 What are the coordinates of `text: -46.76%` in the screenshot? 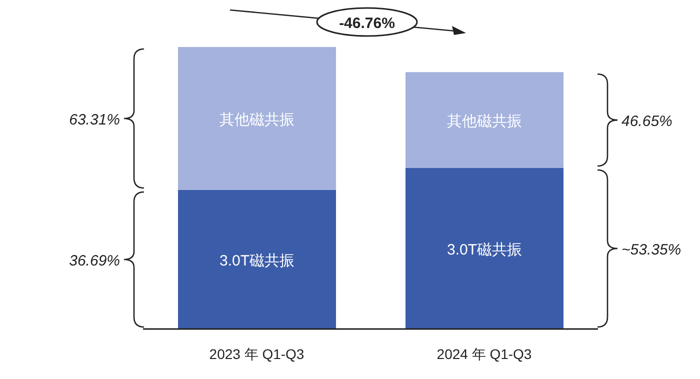 It's located at (367, 23).